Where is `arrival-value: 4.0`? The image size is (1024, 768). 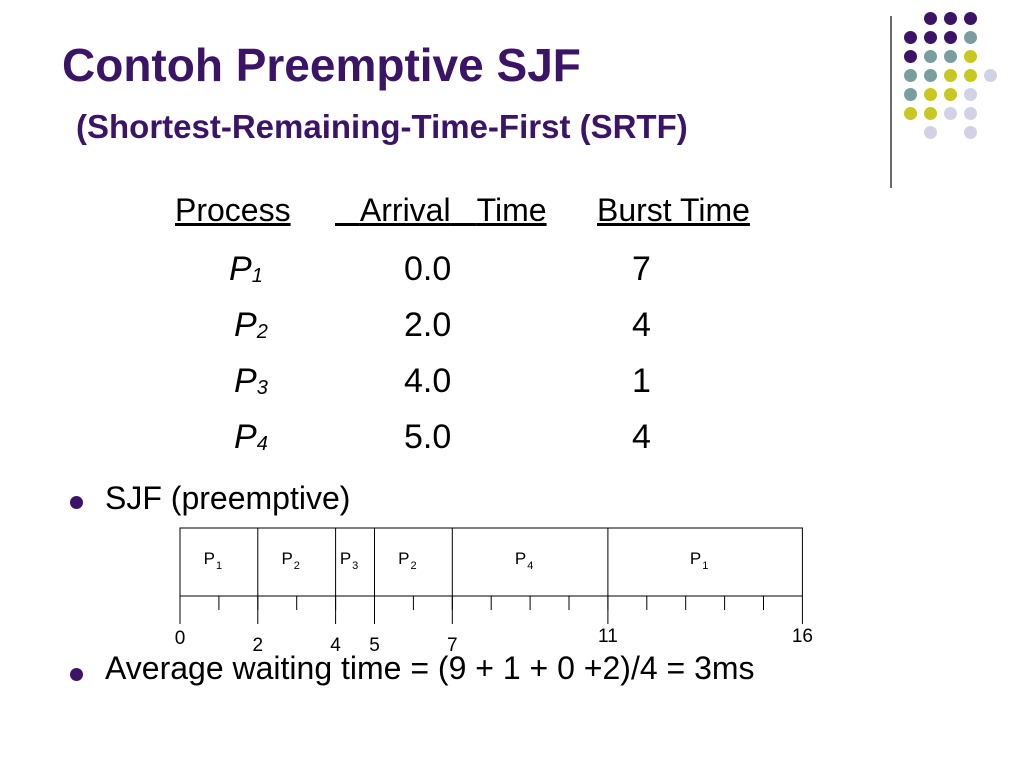
arrival-value: 4.0 is located at coordinates (428, 381).